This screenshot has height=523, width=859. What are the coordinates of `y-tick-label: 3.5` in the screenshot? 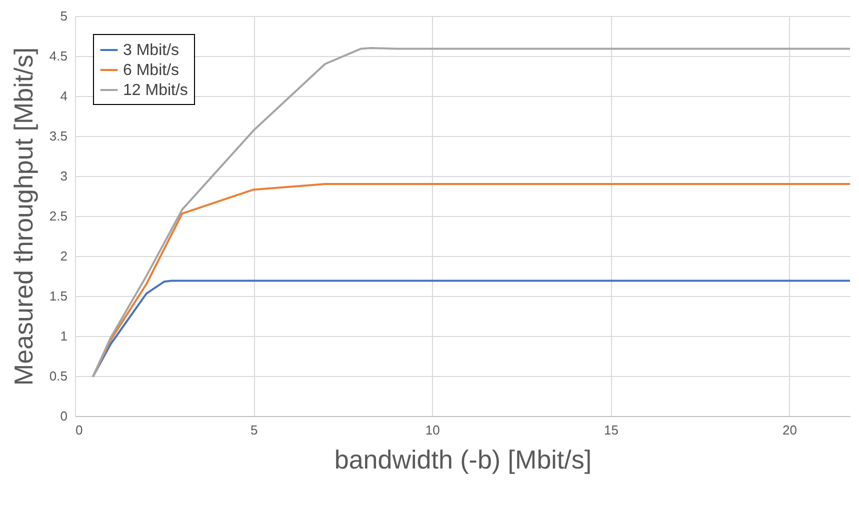 It's located at (58, 136).